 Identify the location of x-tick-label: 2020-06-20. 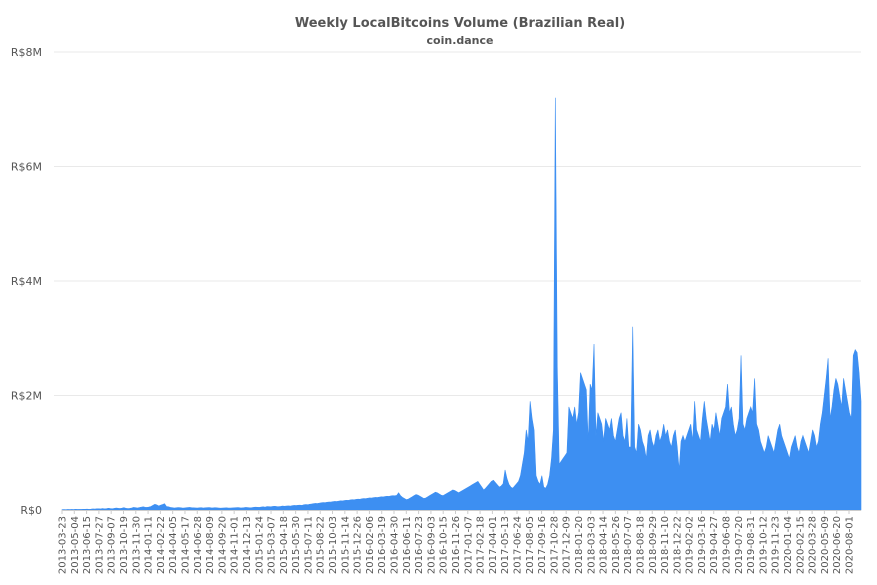
(837, 545).